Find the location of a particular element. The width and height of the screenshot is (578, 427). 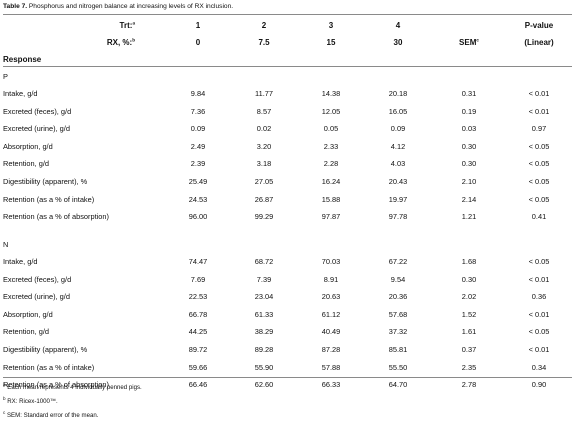

table-cell: 4.12 is located at coordinates (398, 146).